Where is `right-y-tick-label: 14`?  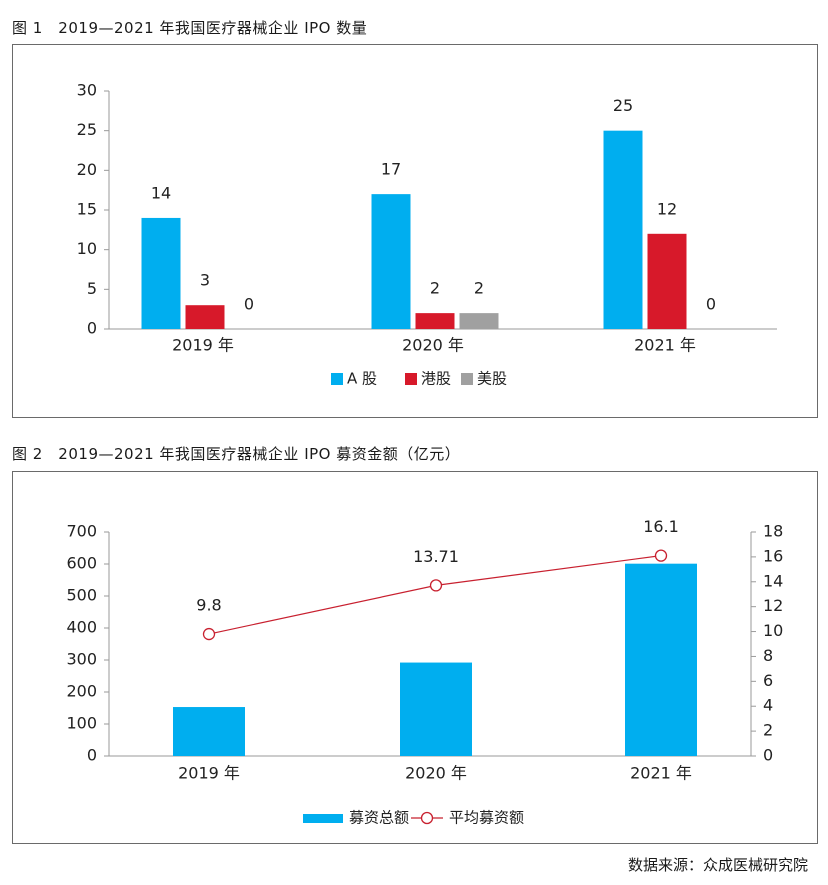
right-y-tick-label: 14 is located at coordinates (773, 580).